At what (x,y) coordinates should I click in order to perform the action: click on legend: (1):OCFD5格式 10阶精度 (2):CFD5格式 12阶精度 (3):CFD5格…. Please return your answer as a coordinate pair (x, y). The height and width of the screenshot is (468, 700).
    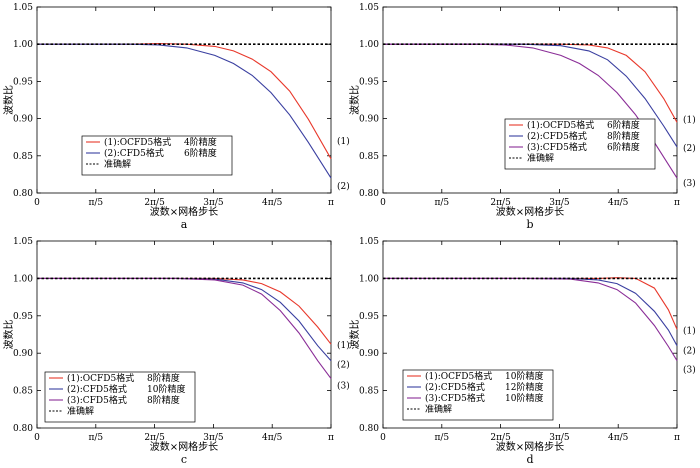
    Looking at the image, I should click on (478, 395).